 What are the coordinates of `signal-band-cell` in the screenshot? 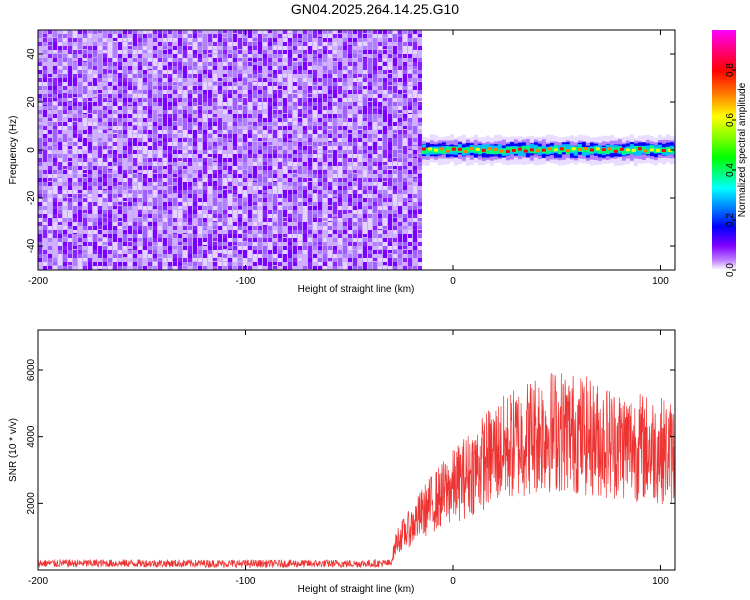 It's located at (491, 152).